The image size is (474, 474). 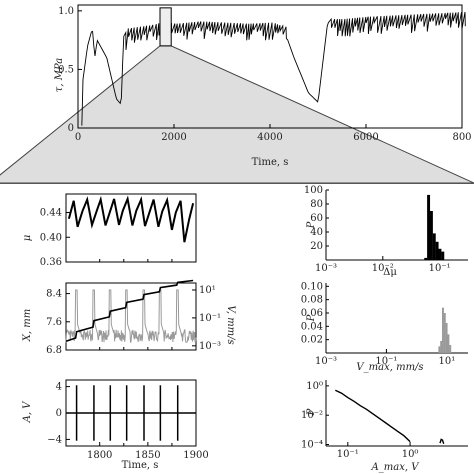 I want to click on displacement-line, so click(x=129, y=310).